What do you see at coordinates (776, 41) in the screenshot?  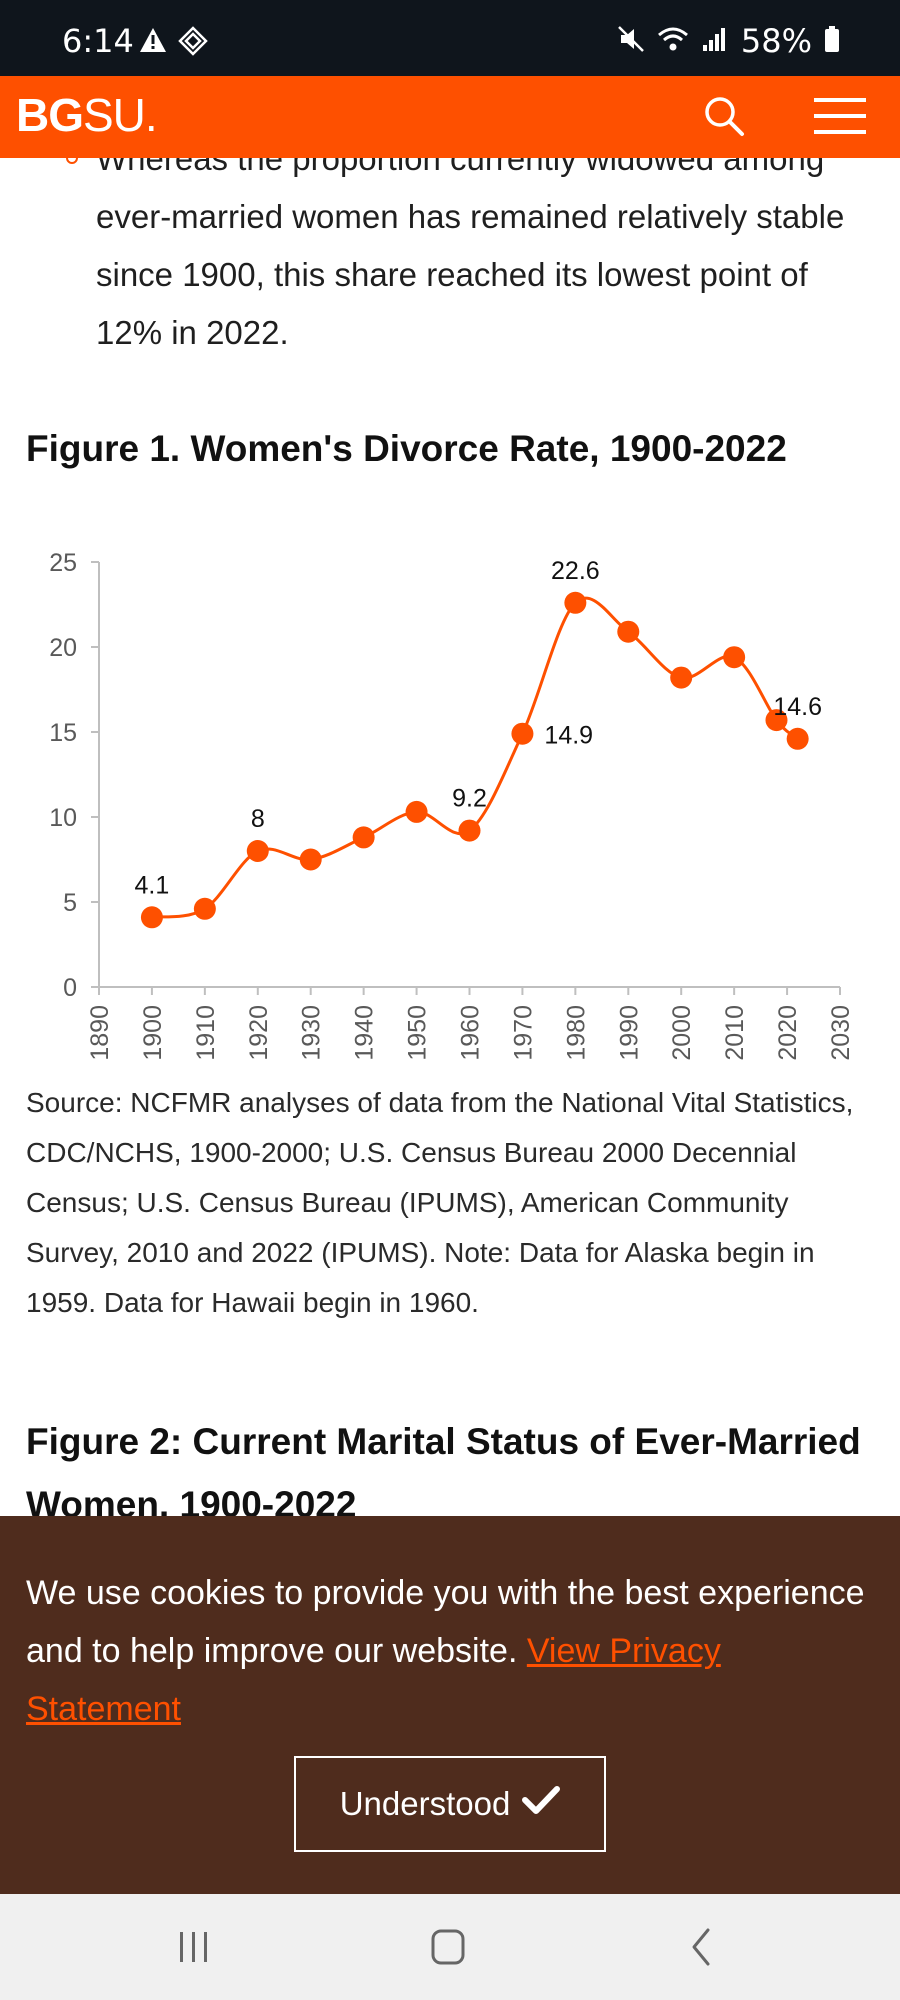 I see `battery-percent: 58%` at bounding box center [776, 41].